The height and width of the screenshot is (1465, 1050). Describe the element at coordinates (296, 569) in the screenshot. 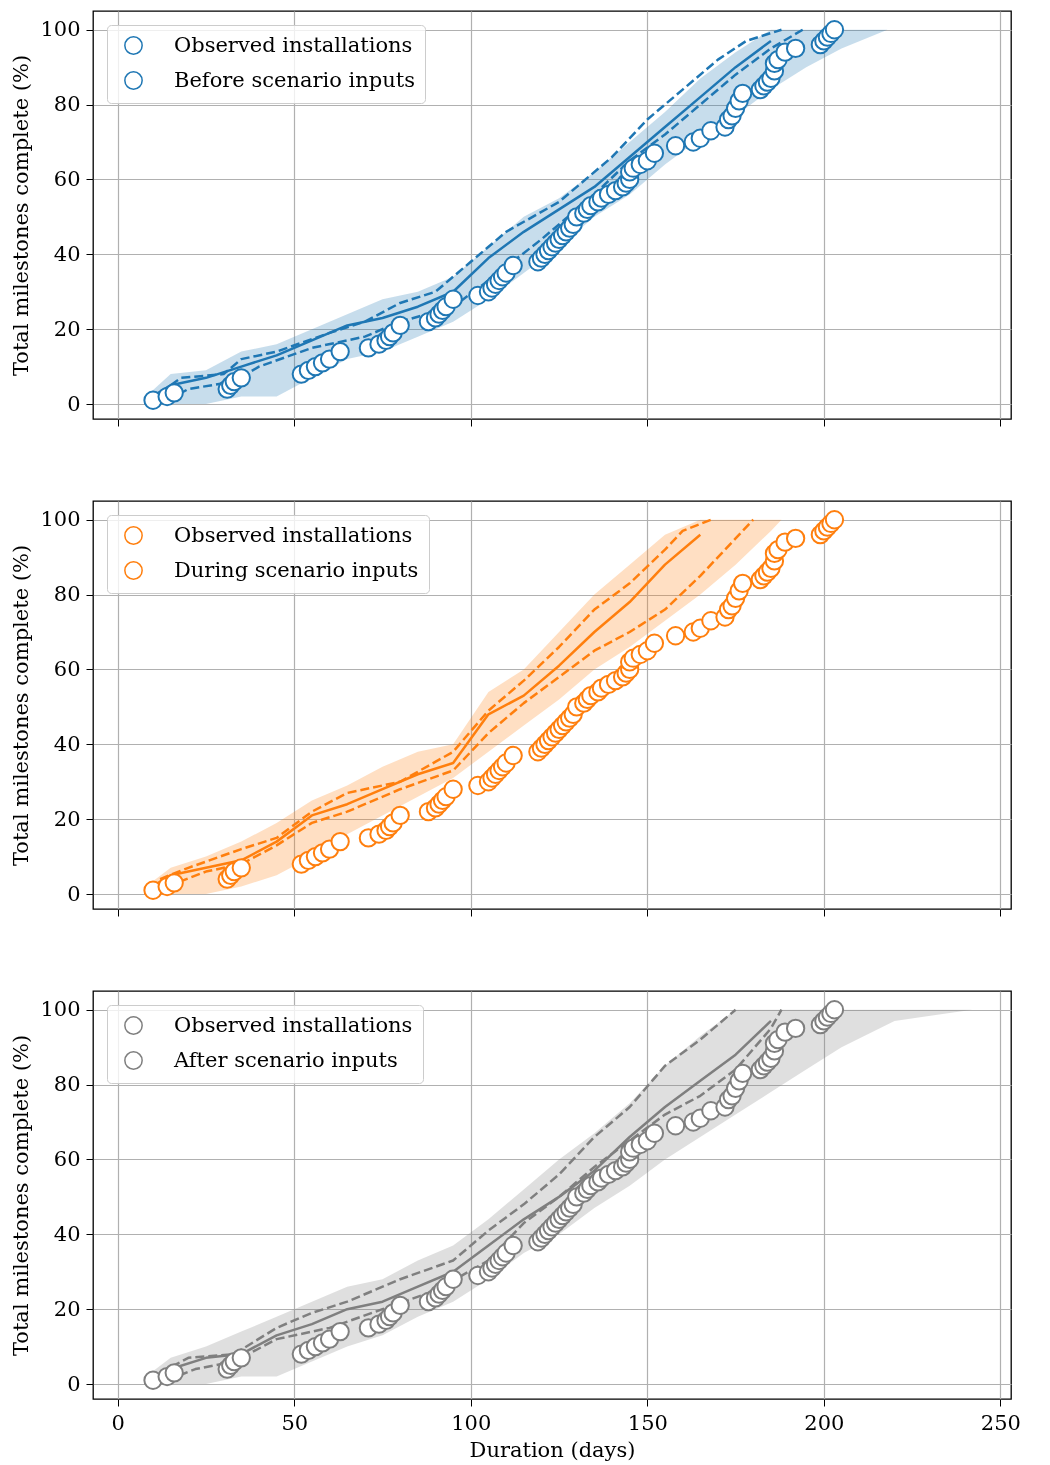

I see `legend-label: During scenario inputs` at that location.